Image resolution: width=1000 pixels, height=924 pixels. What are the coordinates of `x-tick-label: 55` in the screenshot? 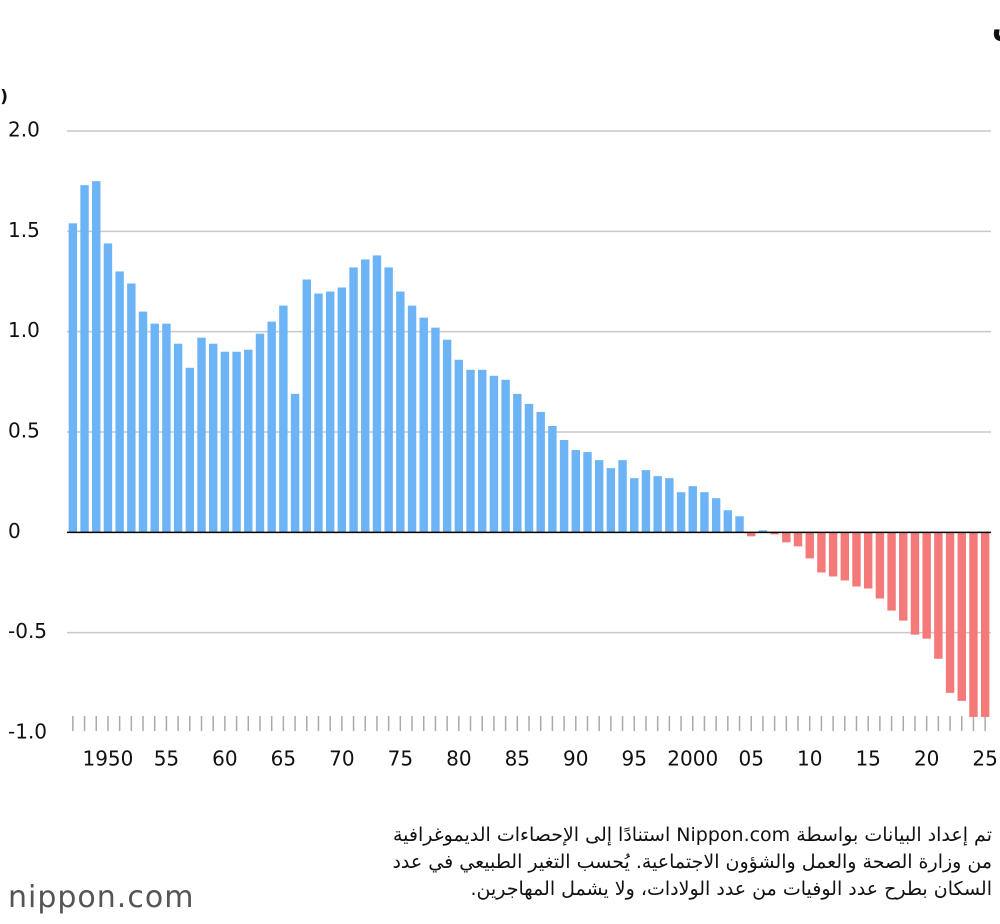 It's located at (166, 759).